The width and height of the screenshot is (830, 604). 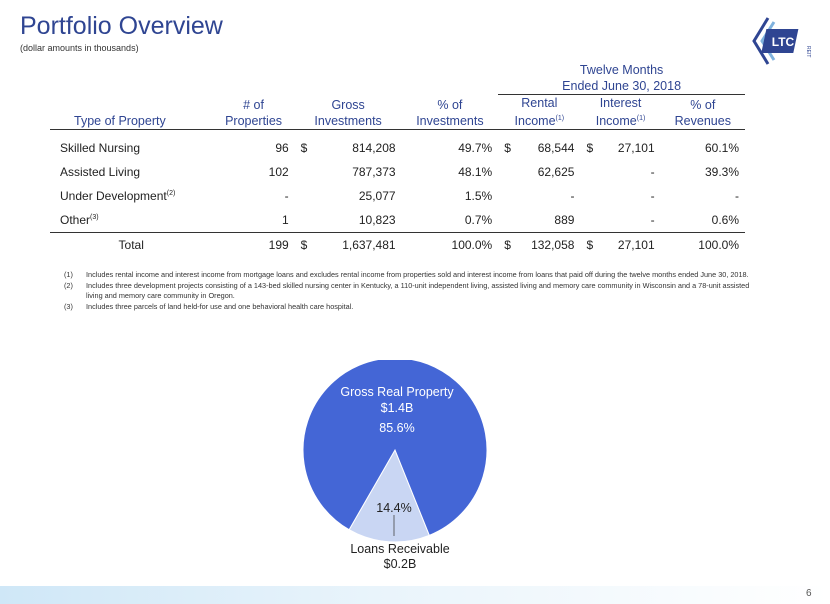 I want to click on total-interest-currency: $, so click(x=589, y=245).